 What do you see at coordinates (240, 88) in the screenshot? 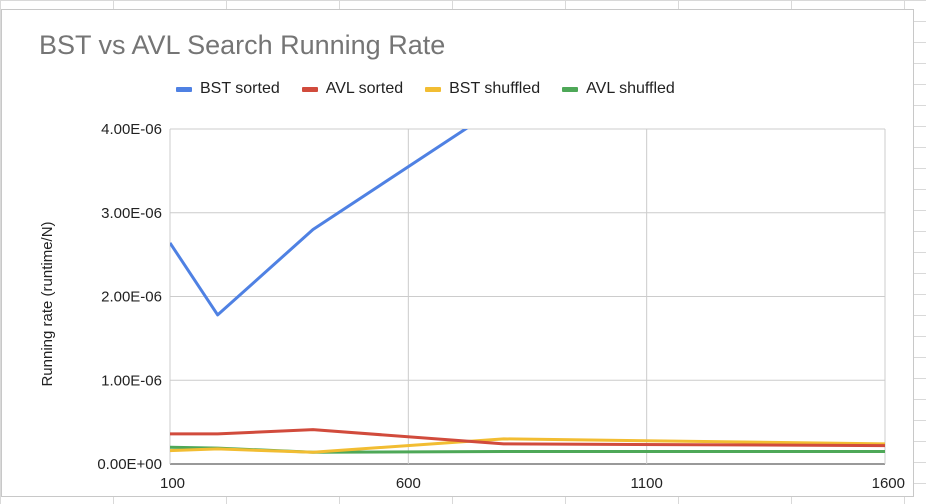
I see `legend-label-bst-sorted: BST sorted` at bounding box center [240, 88].